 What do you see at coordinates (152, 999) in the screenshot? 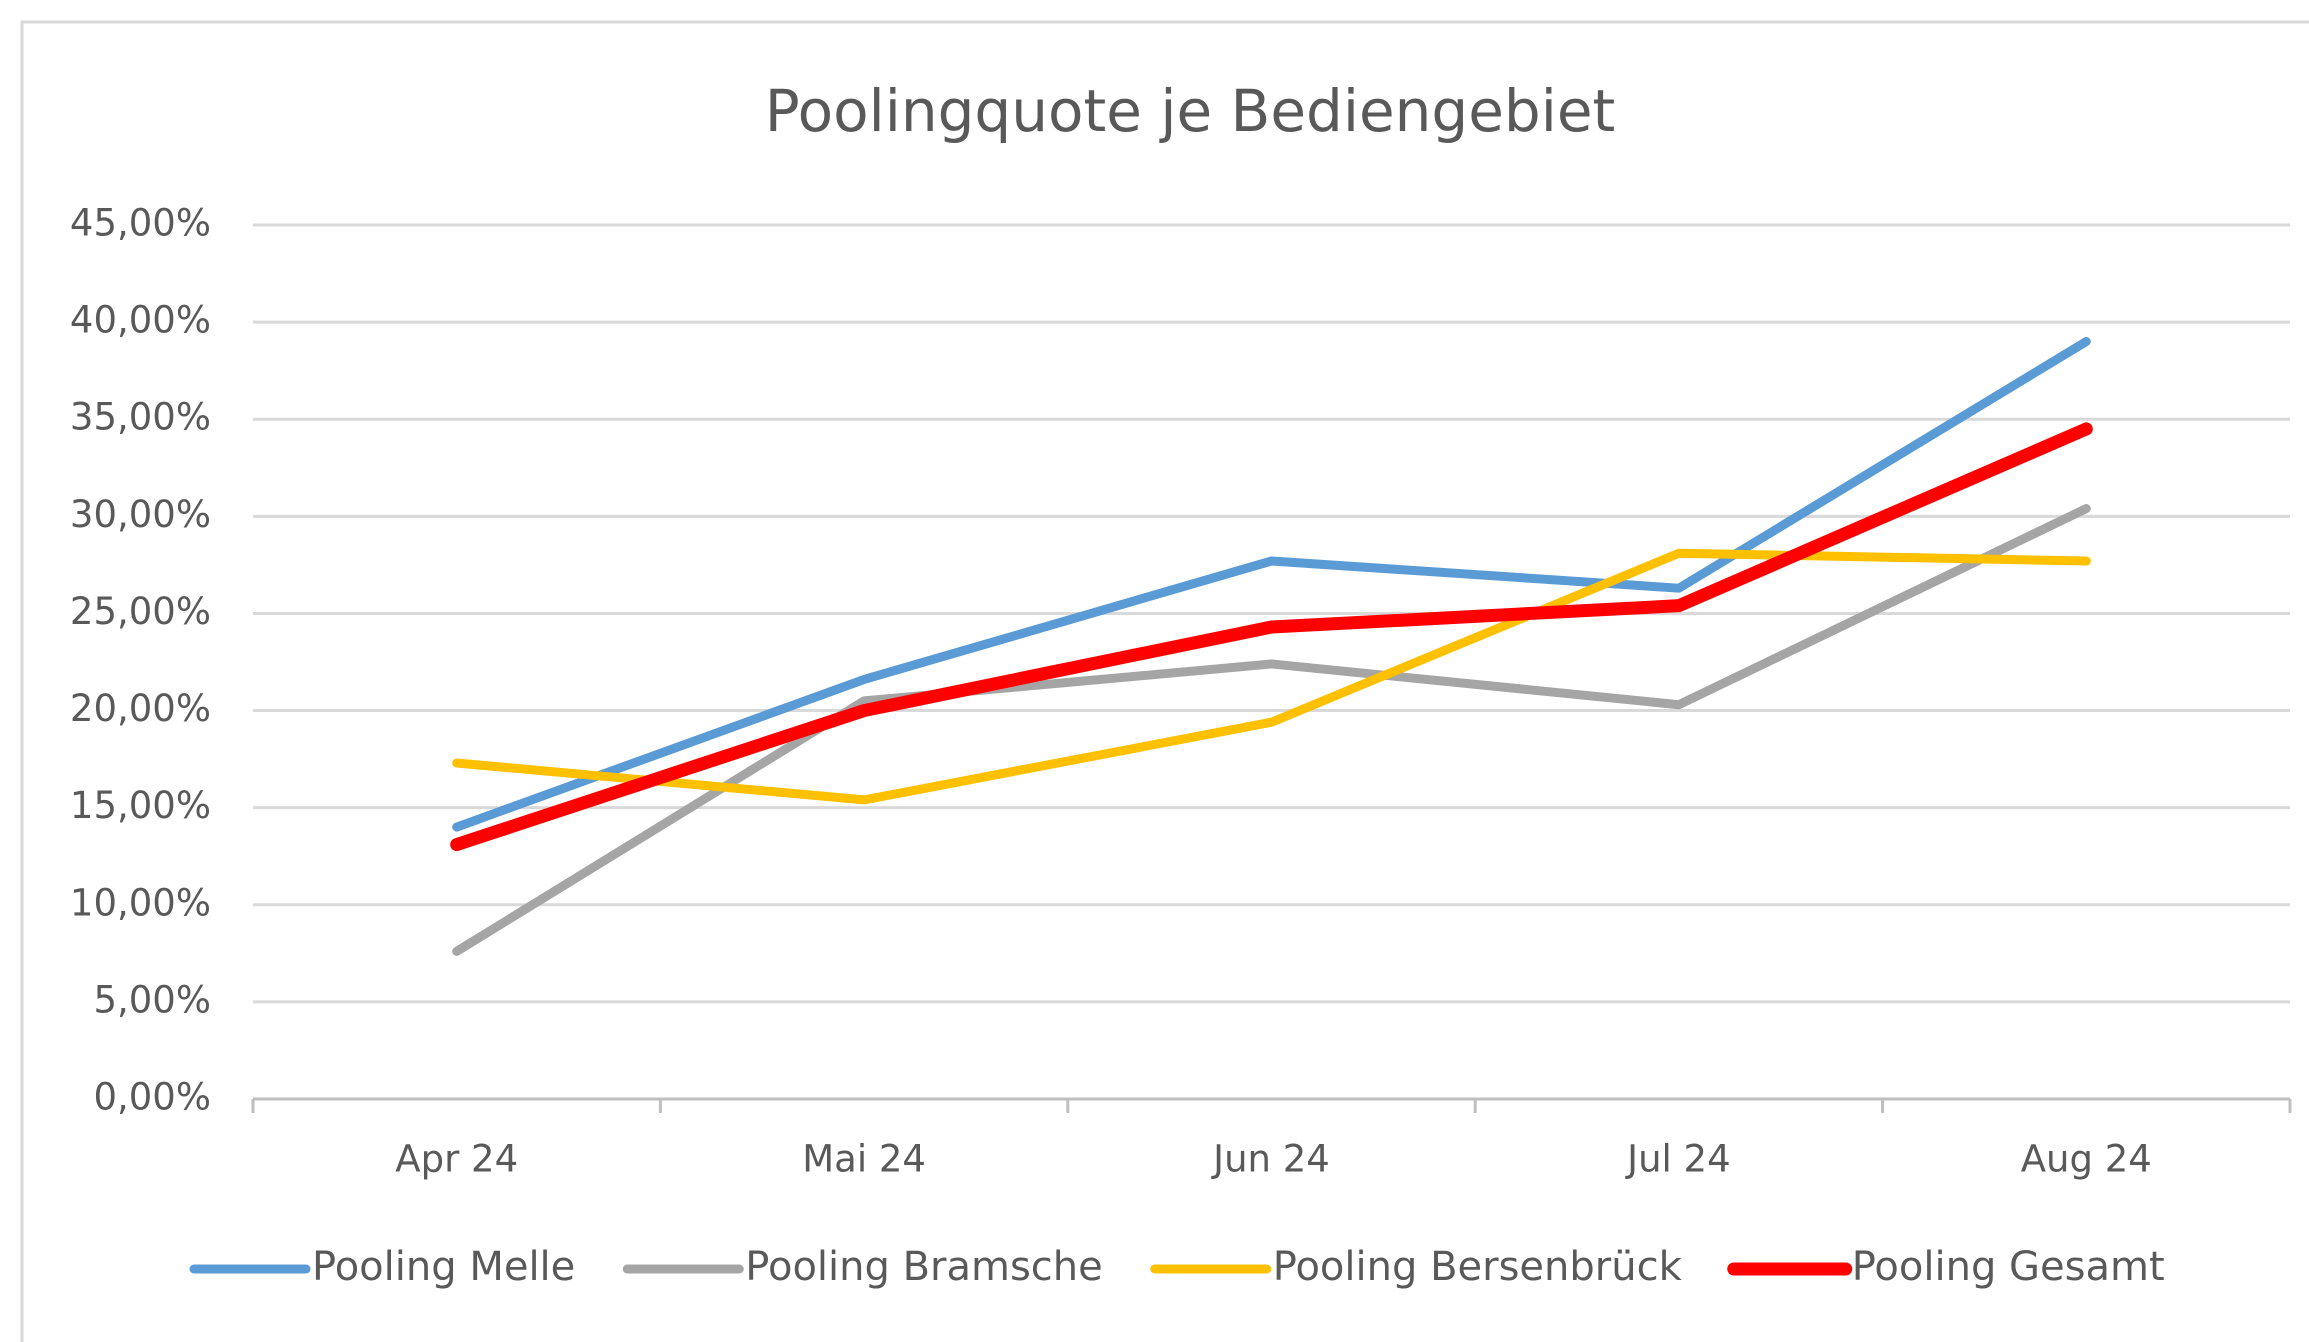
I see `y-tick-label: 5,00%` at bounding box center [152, 999].